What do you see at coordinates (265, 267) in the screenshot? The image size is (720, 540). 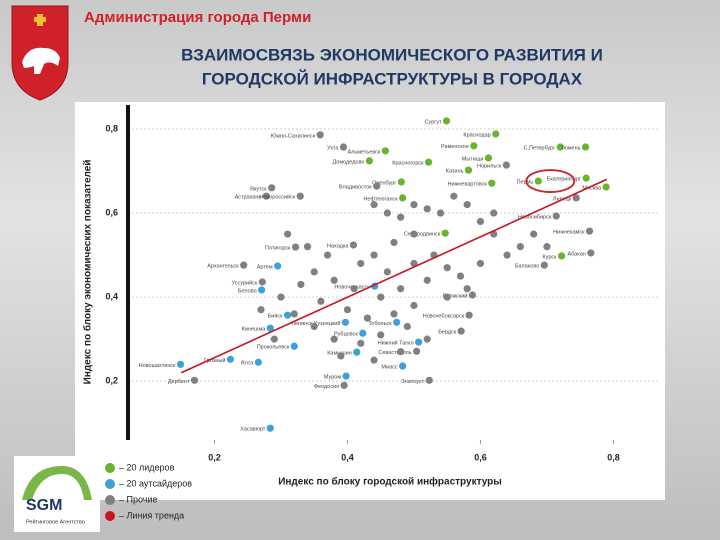 I see `point-label: Артем` at bounding box center [265, 267].